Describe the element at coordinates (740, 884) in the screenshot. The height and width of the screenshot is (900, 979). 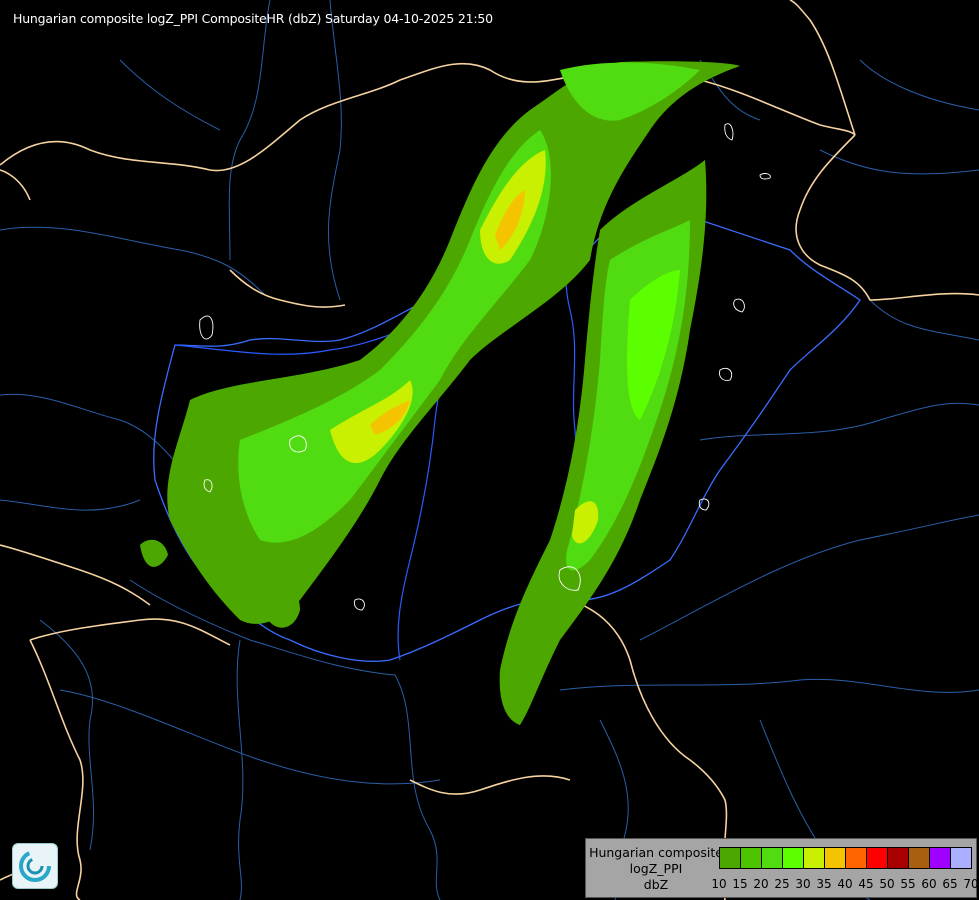
I see `legend-tick-label: 15` at that location.